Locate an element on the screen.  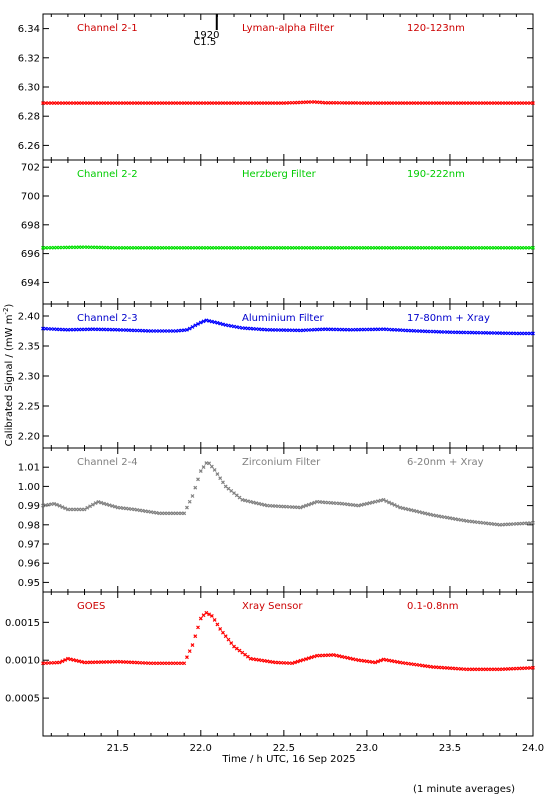
y-axis-title-main: Calibrated Signal / (mW m is located at coordinates (9, 381).